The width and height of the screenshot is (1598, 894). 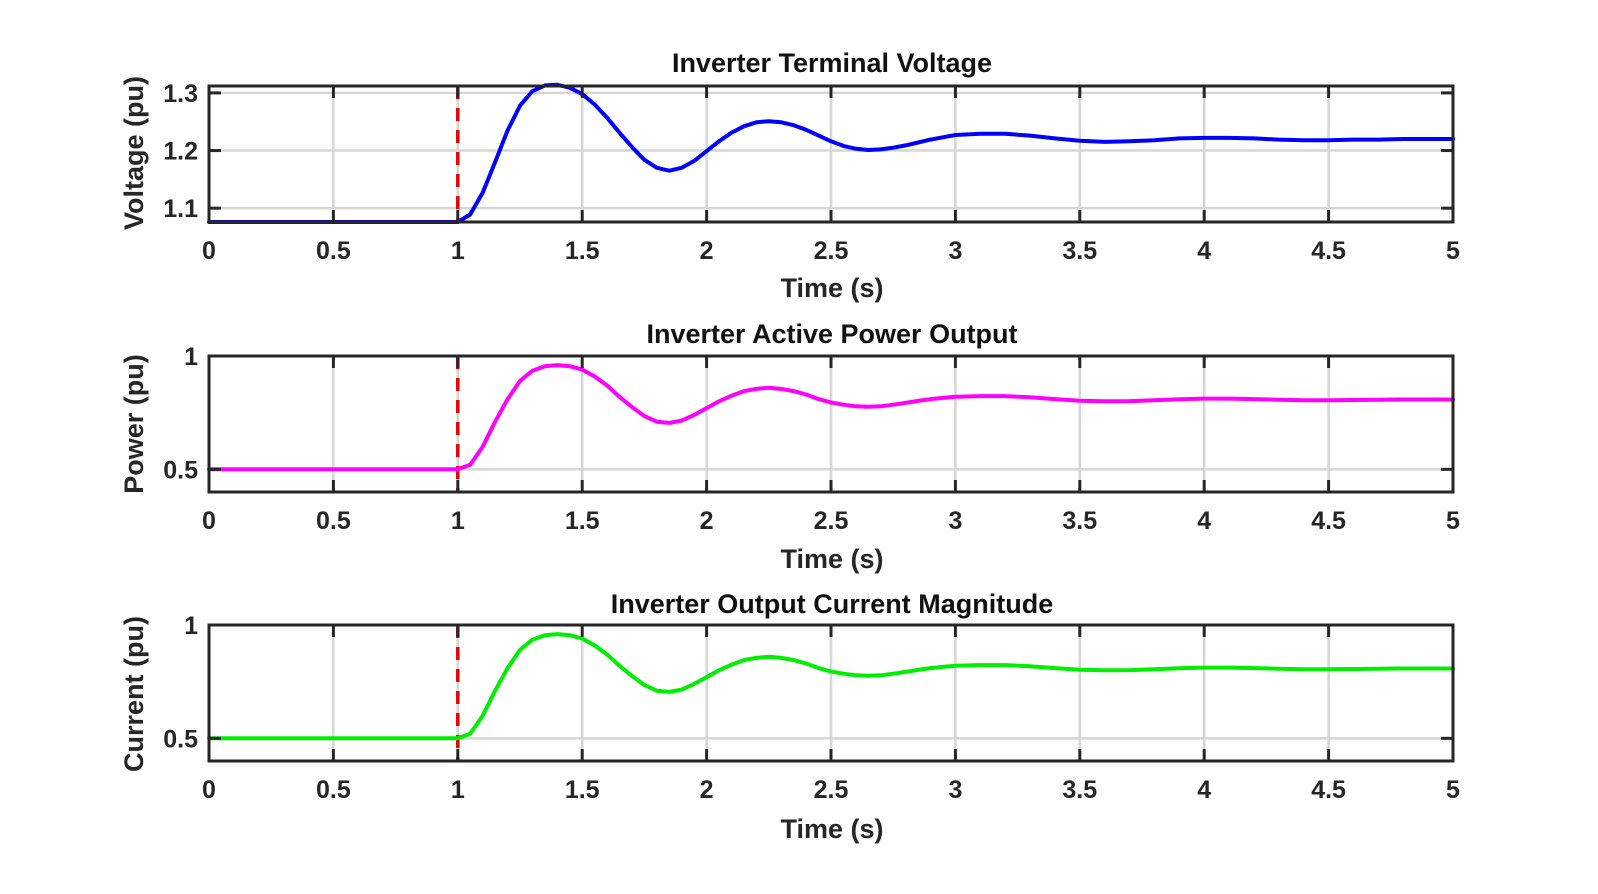 I want to click on y-axis-label: Current (pu), so click(x=134, y=694).